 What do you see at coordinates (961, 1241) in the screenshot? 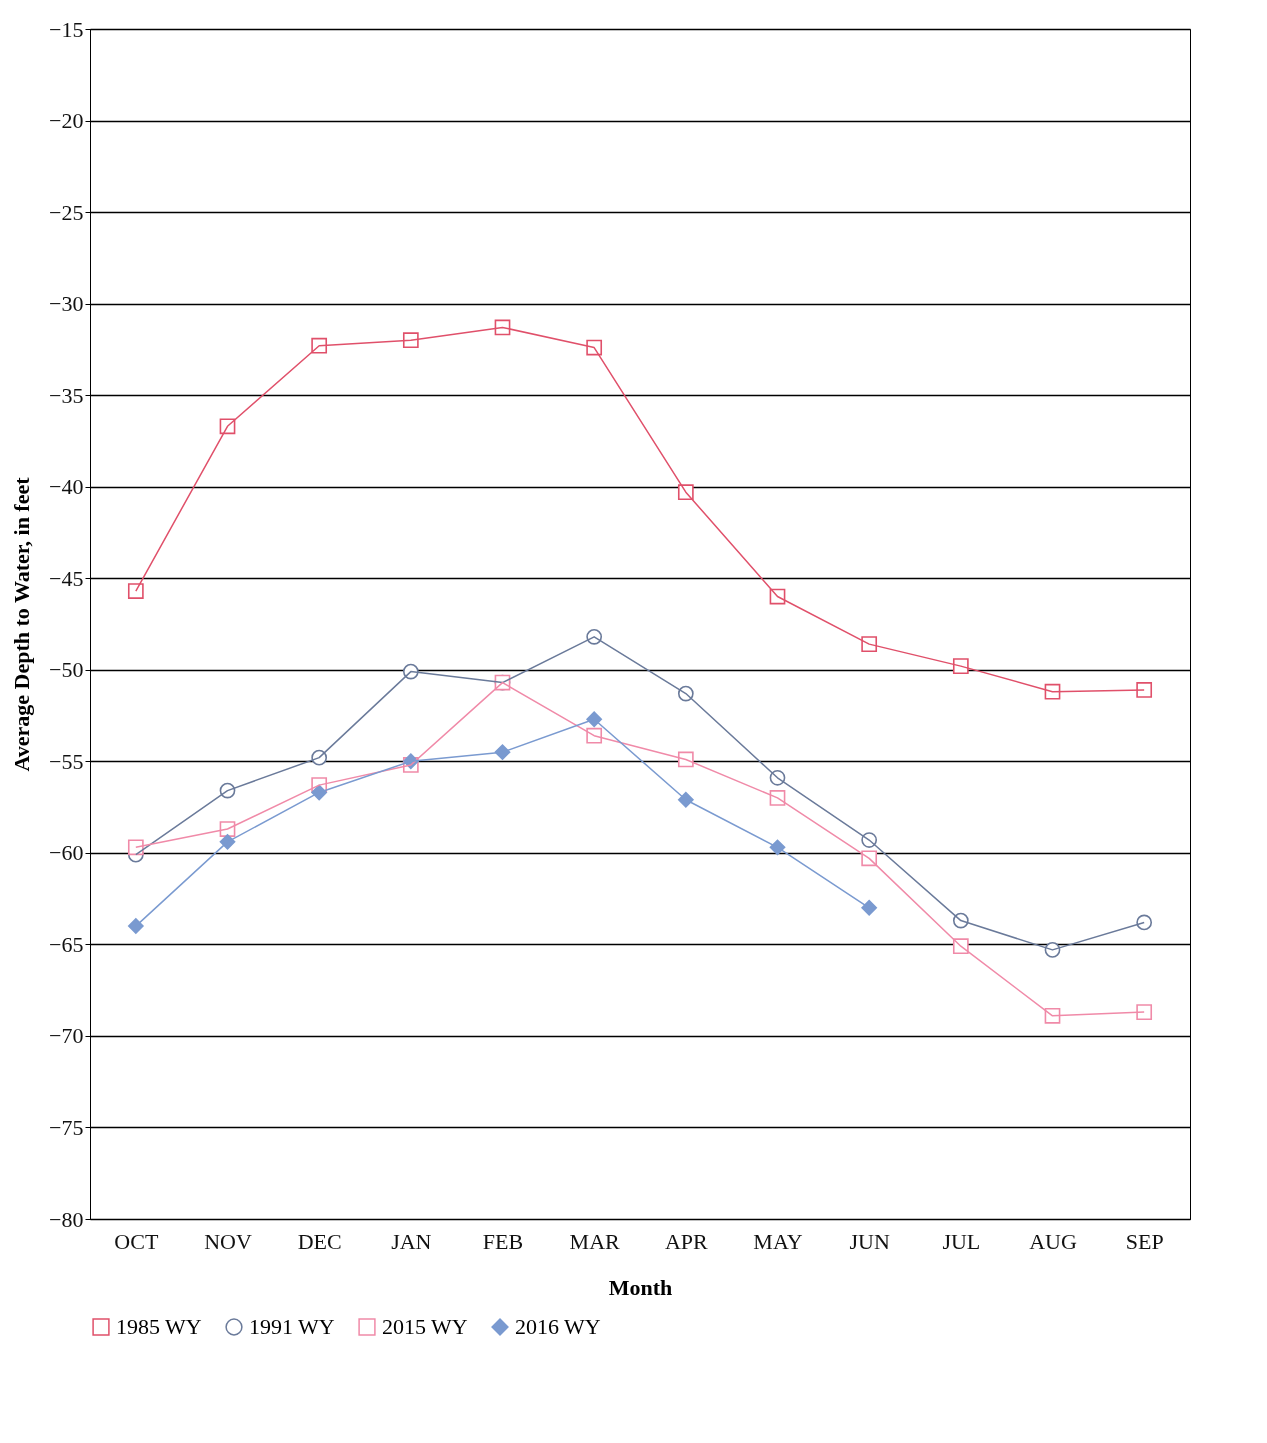
I see `x-tick-label: JUL` at bounding box center [961, 1241].